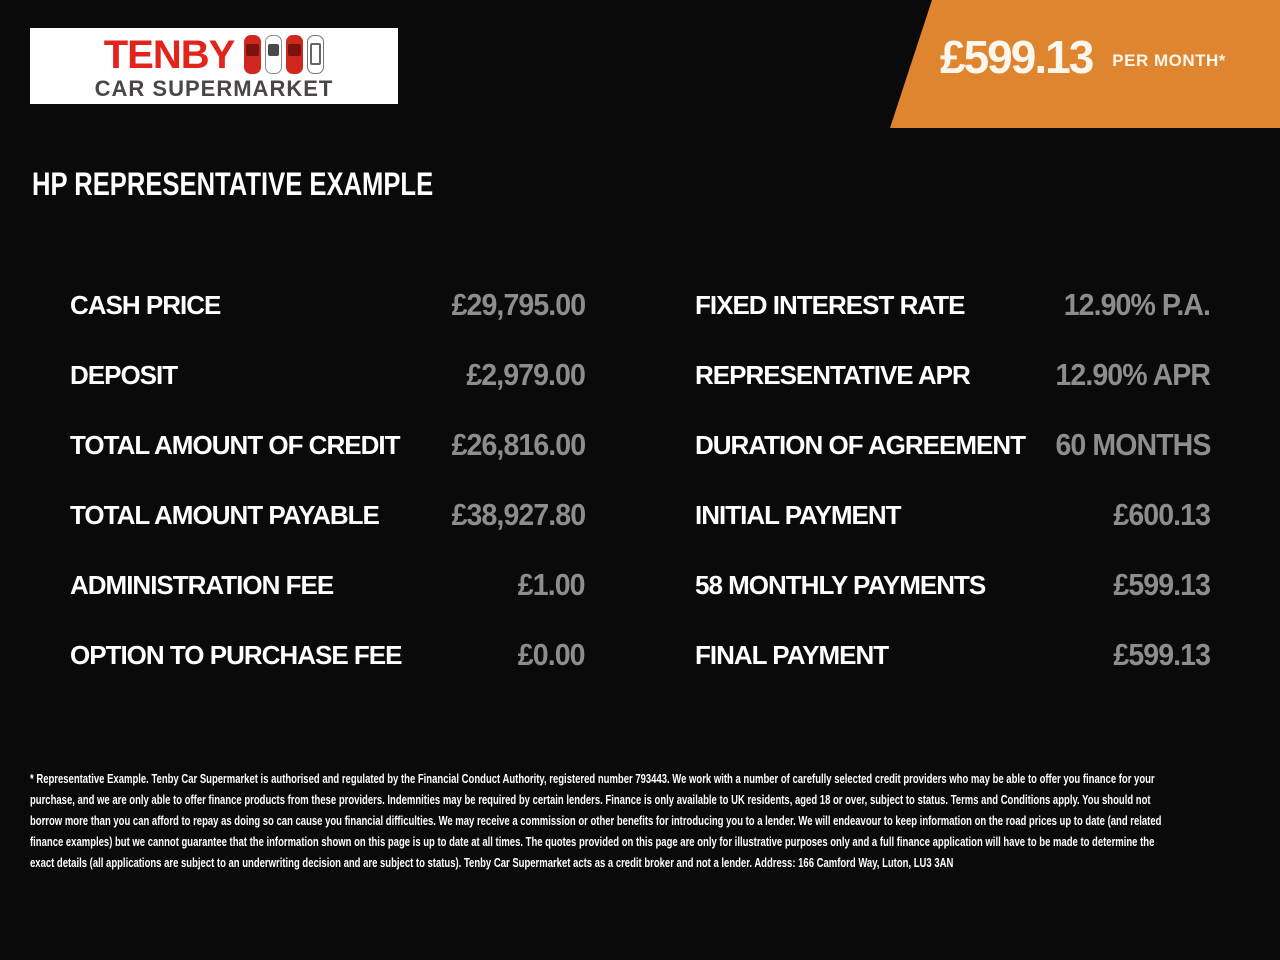 Image resolution: width=1280 pixels, height=960 pixels. What do you see at coordinates (798, 514) in the screenshot?
I see `finance-row-label: INITIAL PAYMENT` at bounding box center [798, 514].